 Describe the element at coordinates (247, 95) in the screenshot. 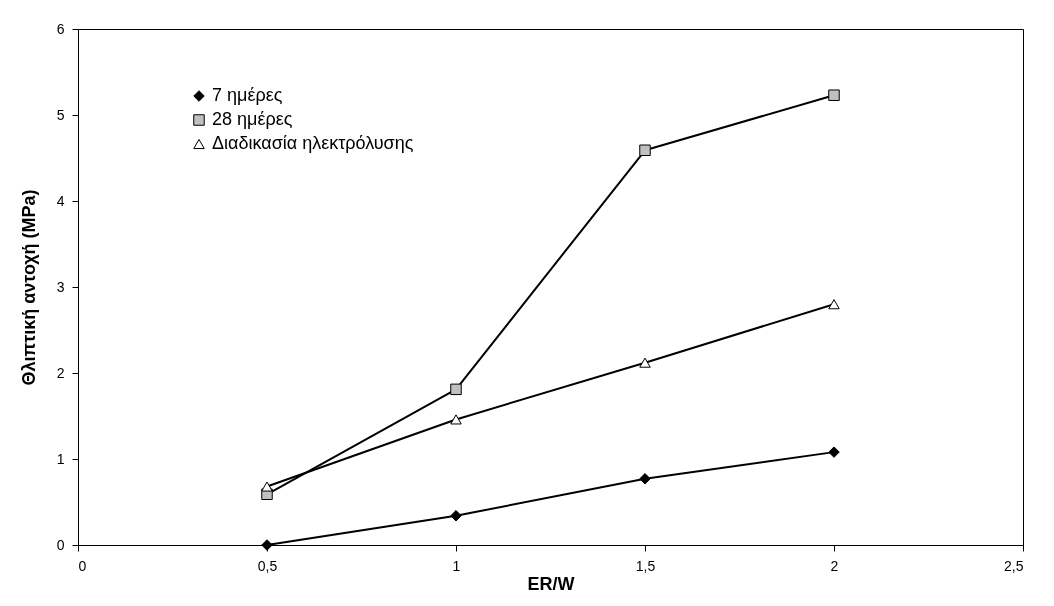

I see `legend-label: 7 ημέρες` at that location.